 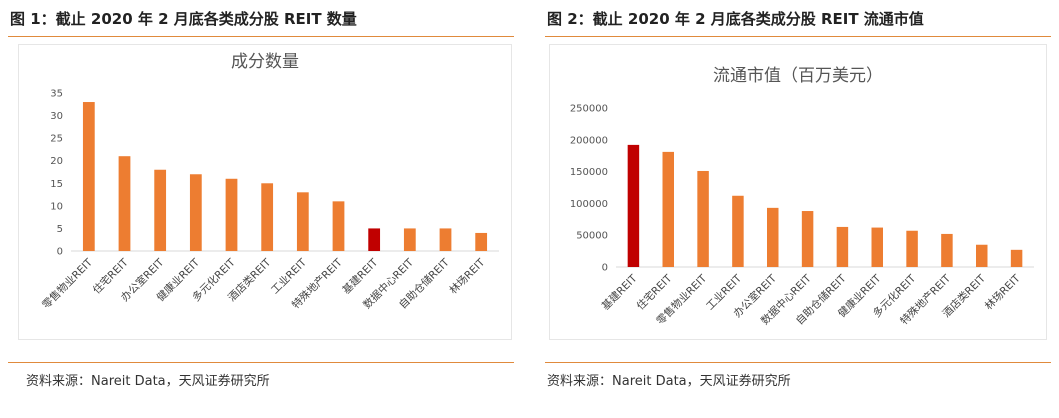 I want to click on chart-1-y-tick-label: 30, so click(x=56, y=116).